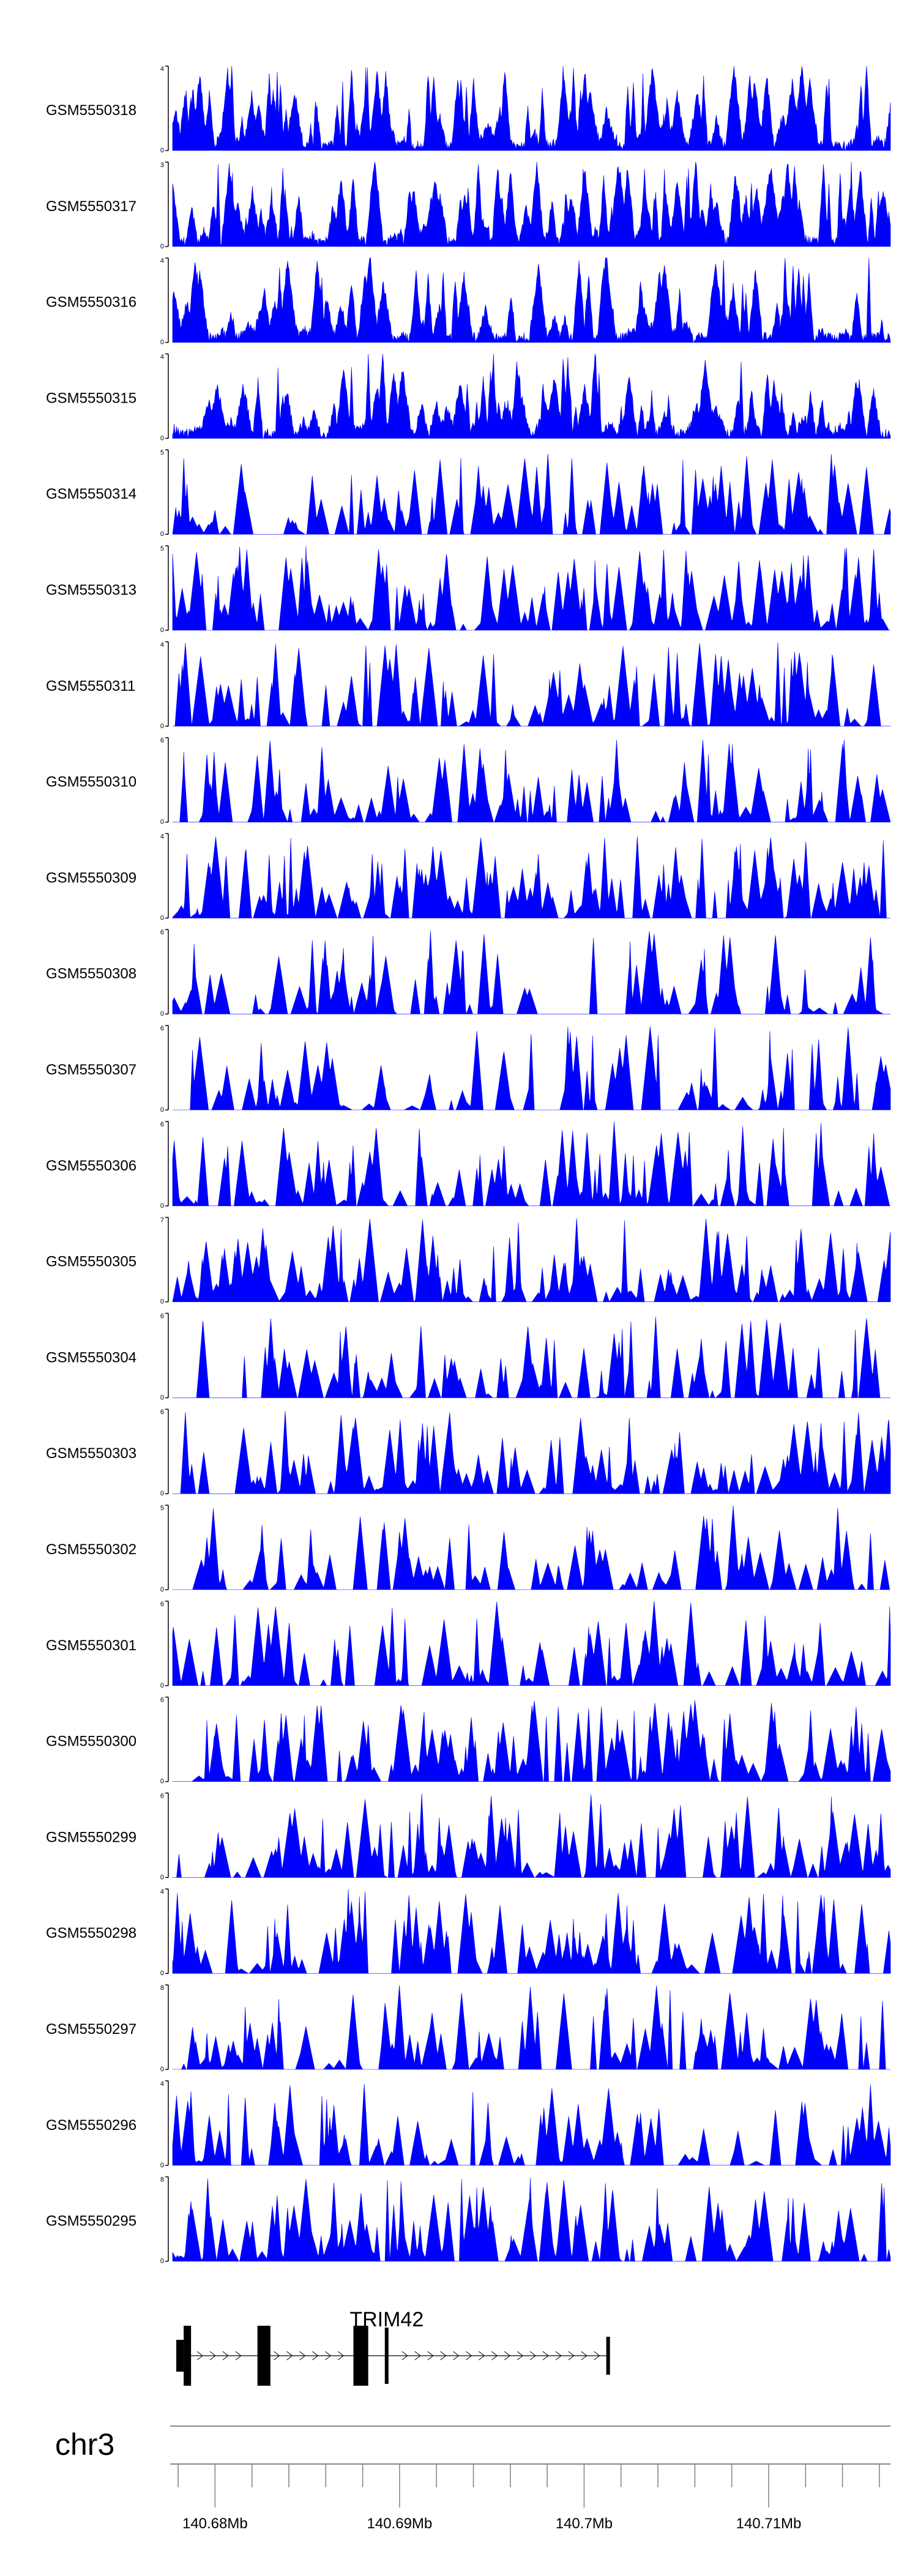 This screenshot has width=918, height=2576. What do you see at coordinates (769, 2524) in the screenshot?
I see `axis-tick-label: 140.71Mb` at bounding box center [769, 2524].